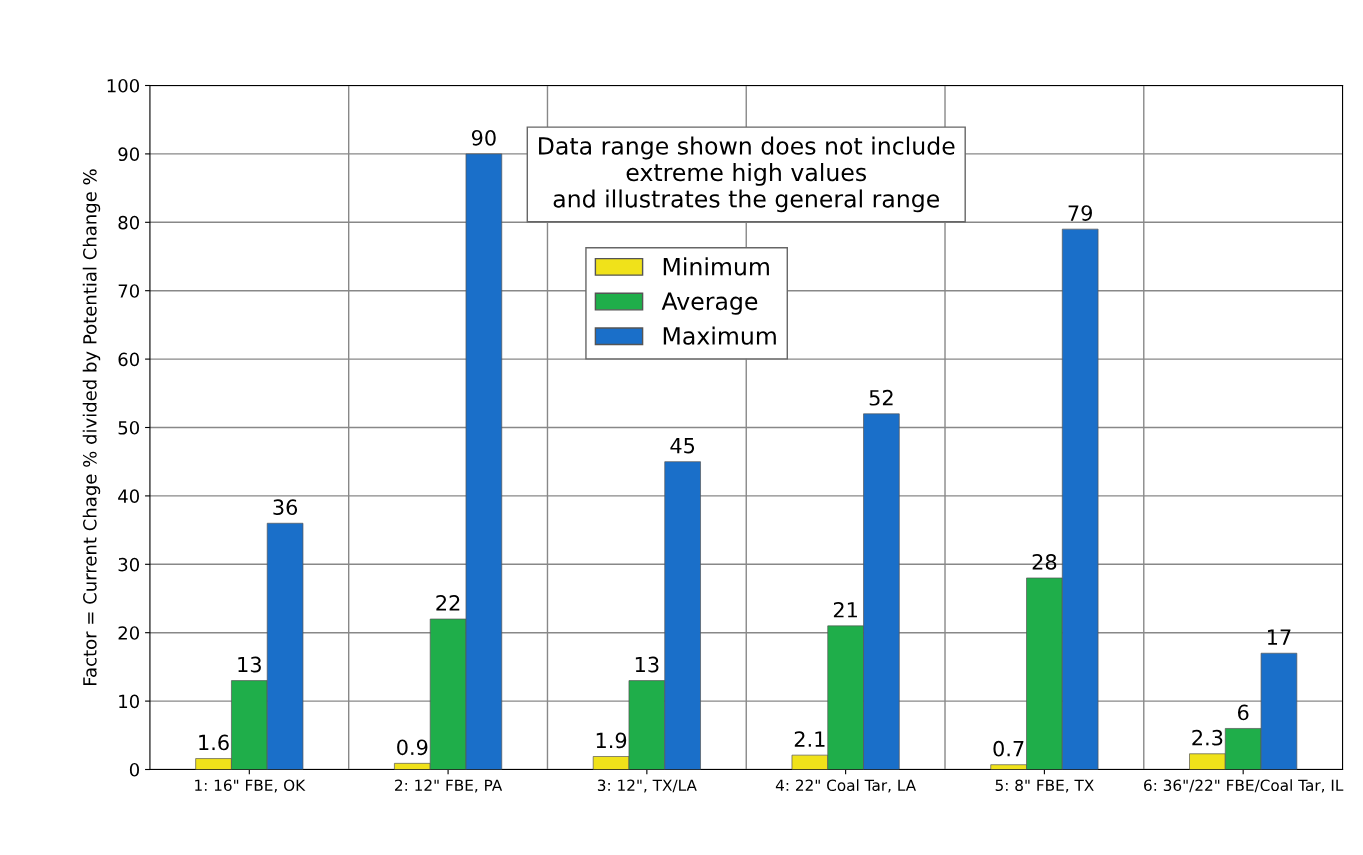  Describe the element at coordinates (709, 303) in the screenshot. I see `legend-label: Average` at that location.